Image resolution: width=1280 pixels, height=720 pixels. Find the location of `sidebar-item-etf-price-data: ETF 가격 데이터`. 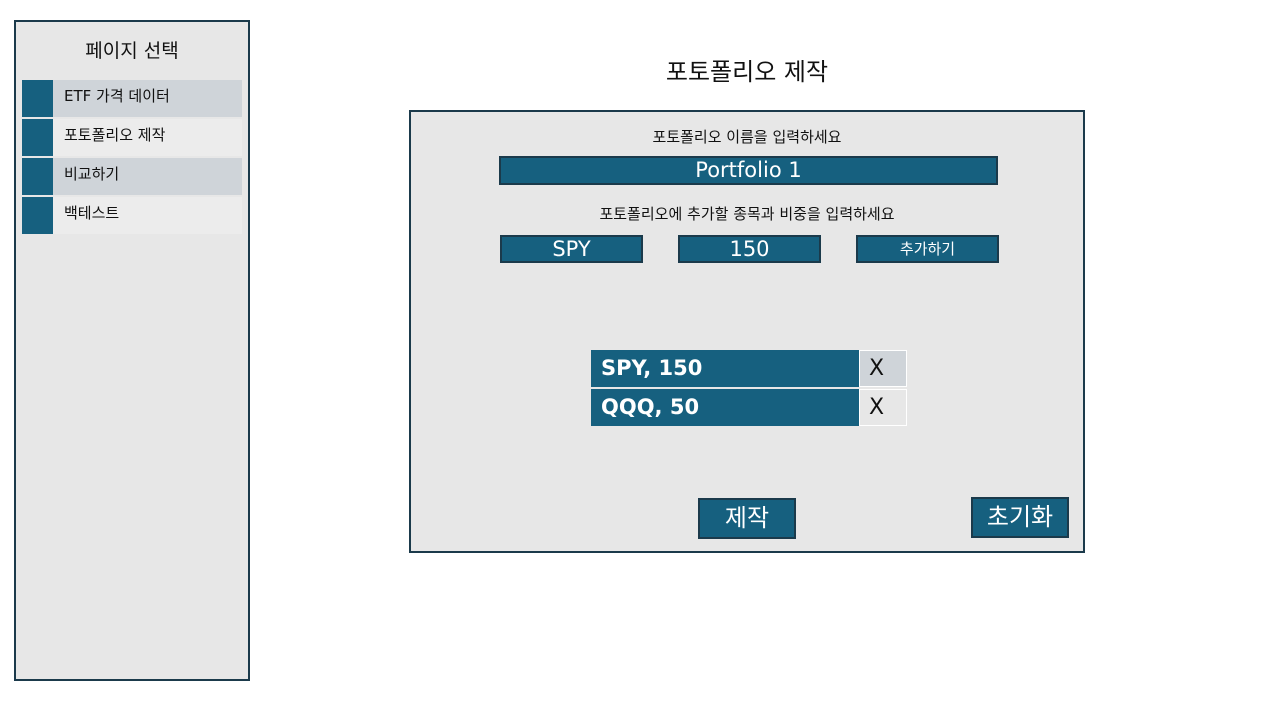

sidebar-item-etf-price-data: ETF 가격 데이터 is located at coordinates (132, 98).